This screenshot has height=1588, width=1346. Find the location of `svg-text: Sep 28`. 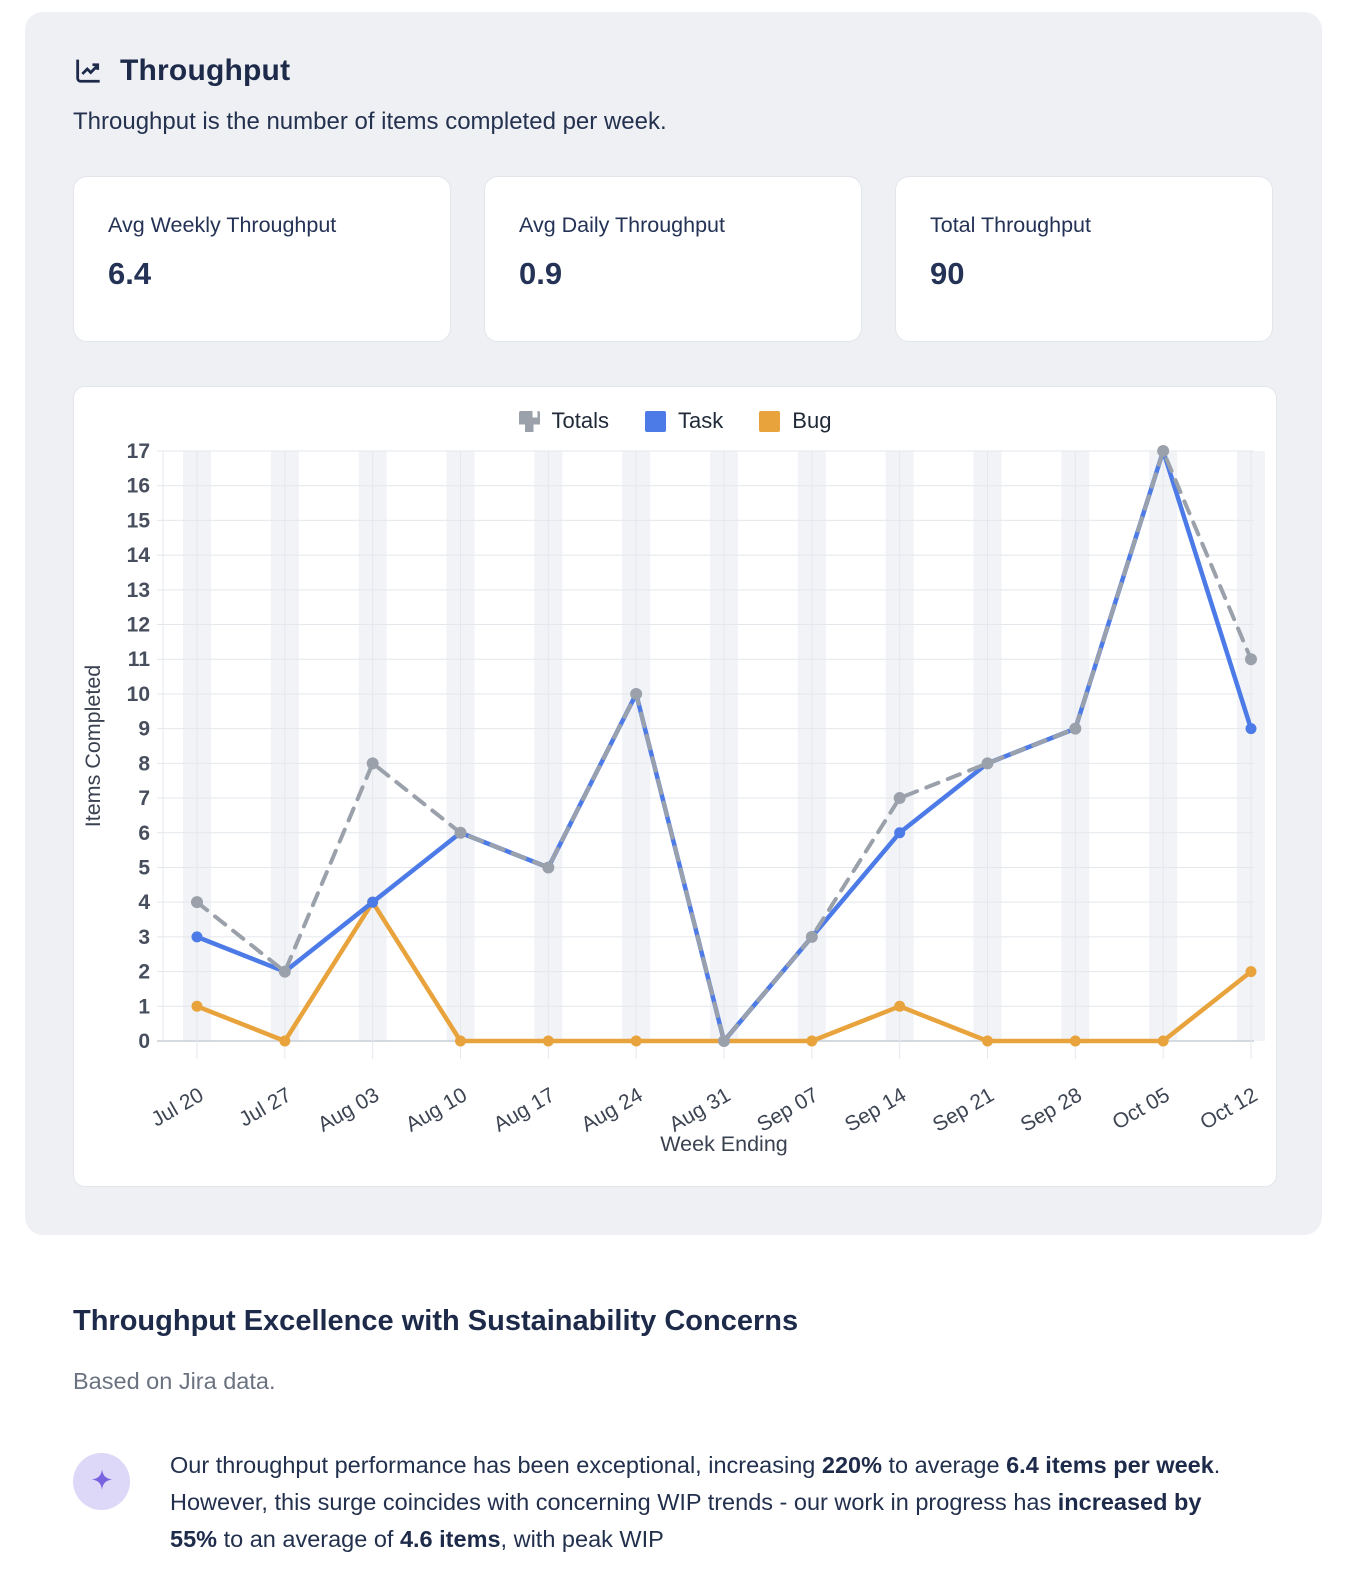

svg-text: Sep 28 is located at coordinates (1051, 1109).